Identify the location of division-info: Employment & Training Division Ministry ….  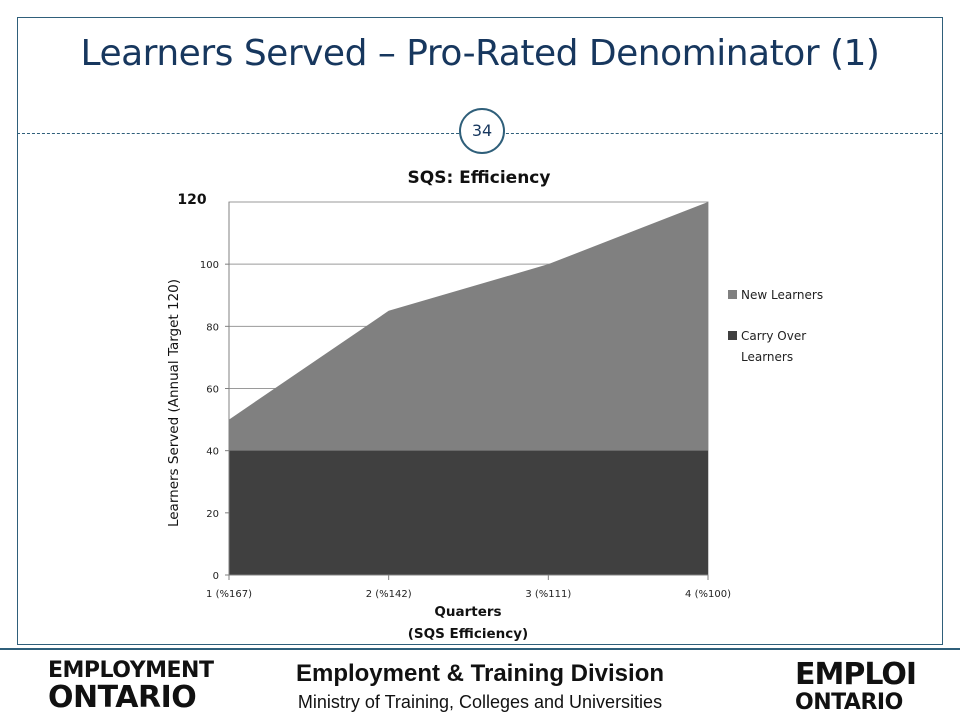
(480, 686).